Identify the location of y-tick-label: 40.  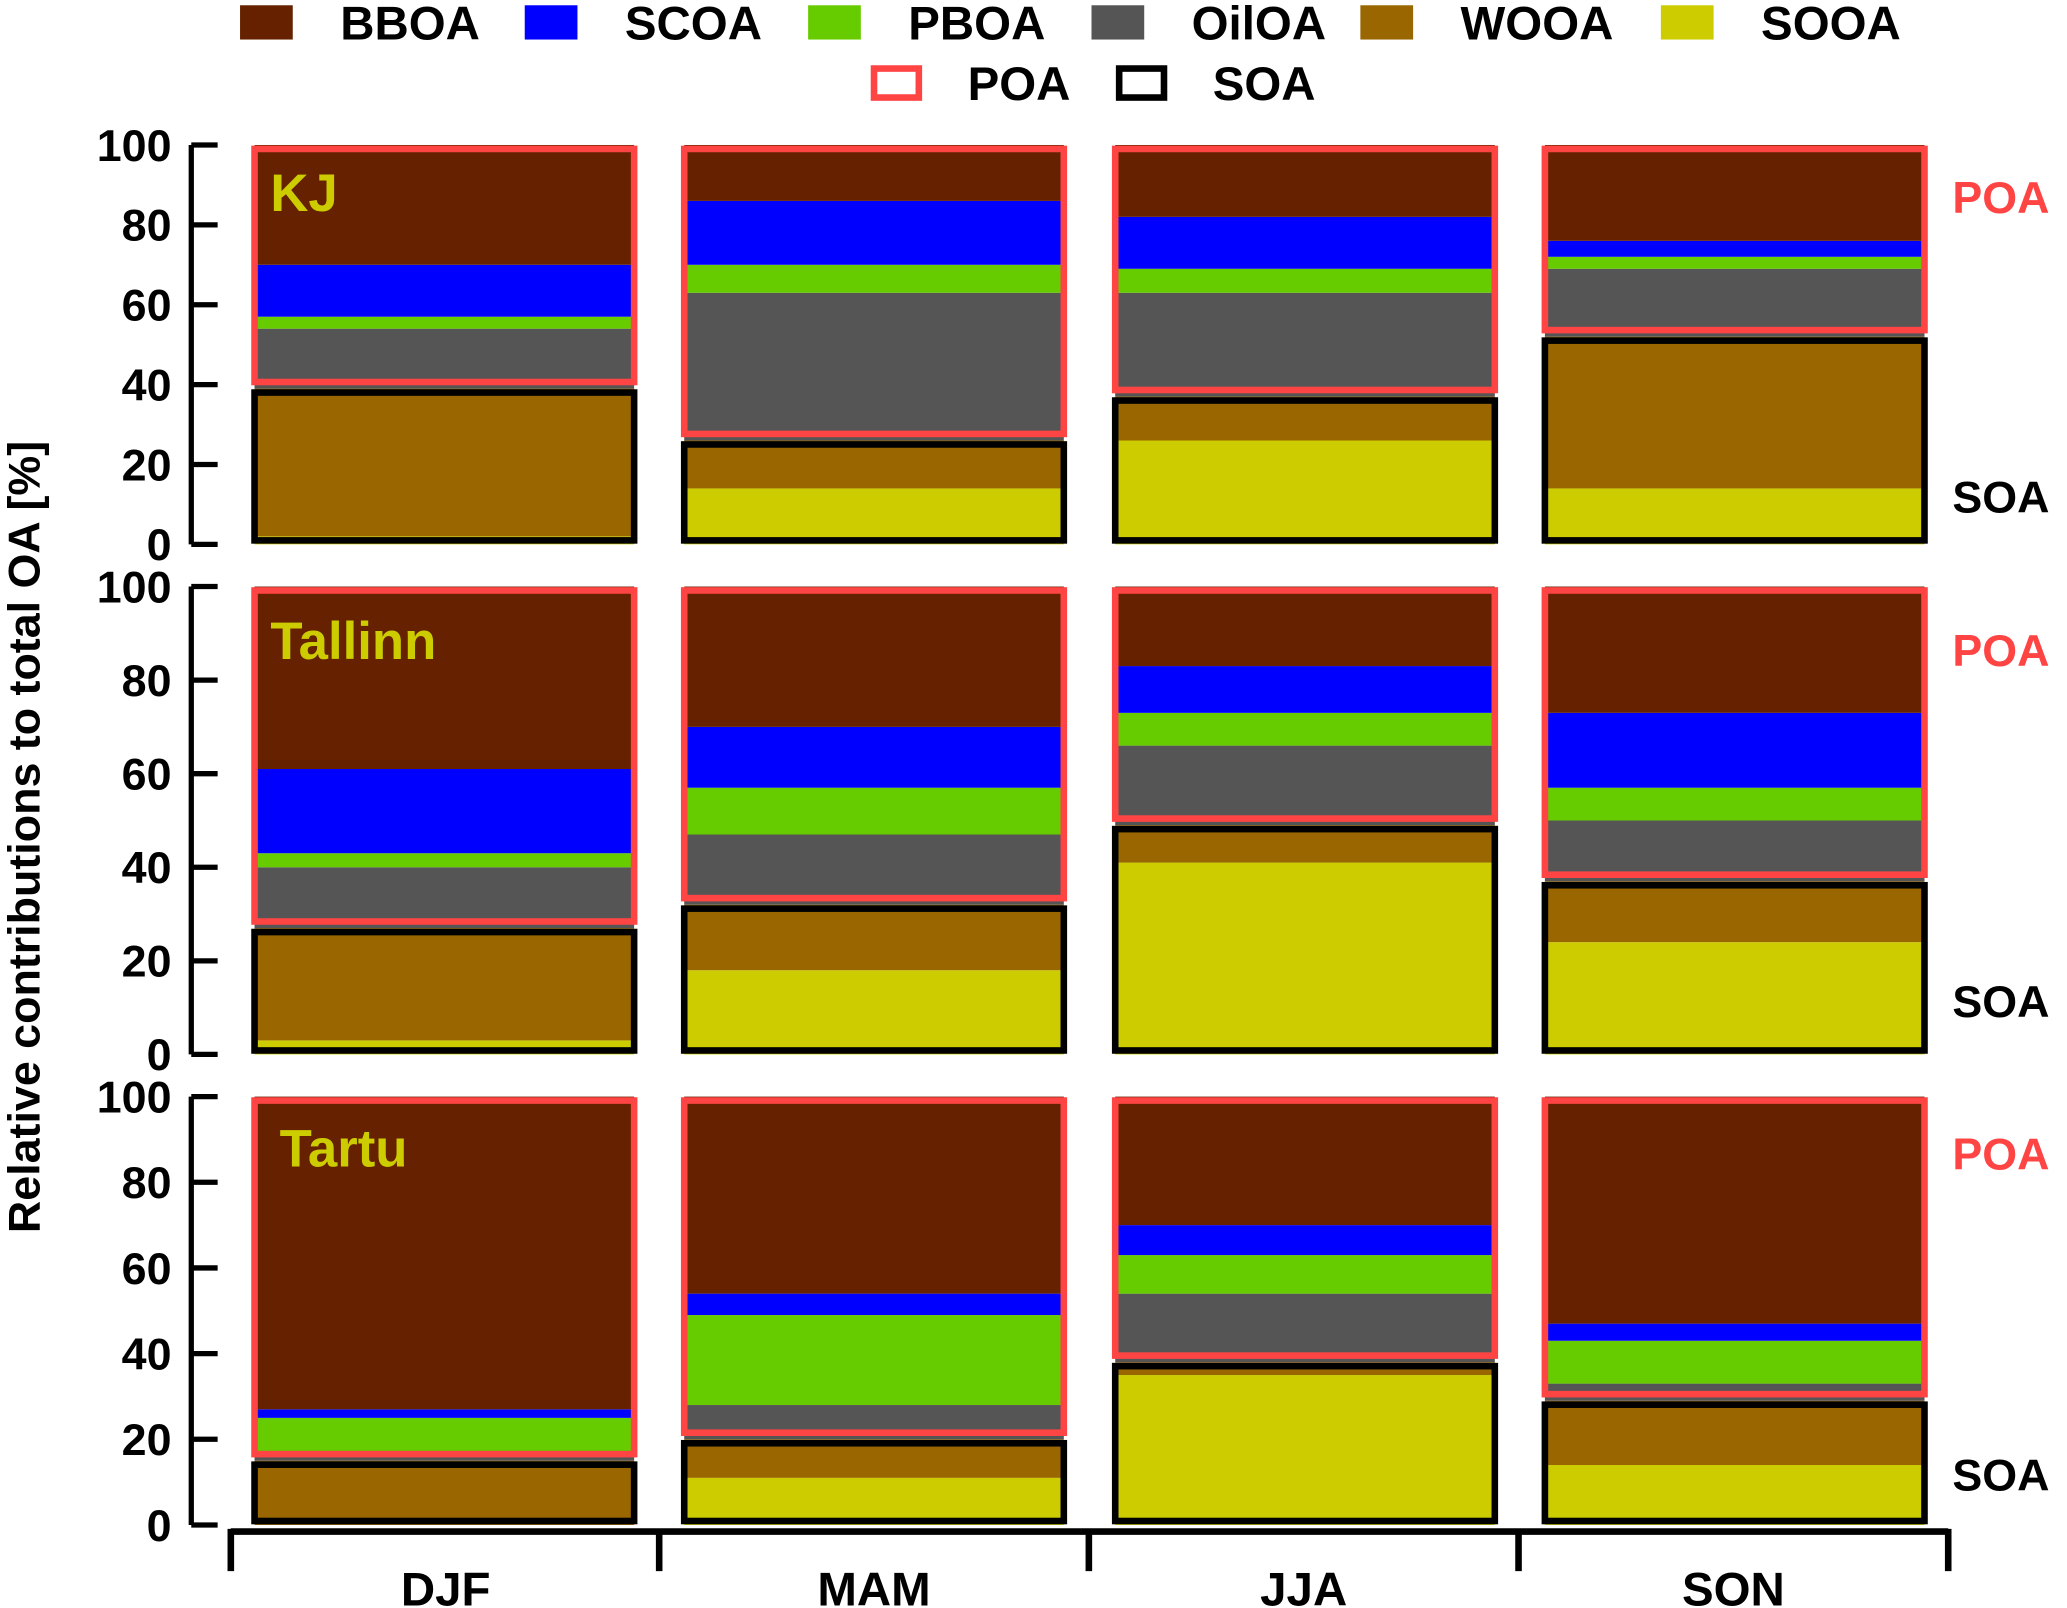
(147, 868).